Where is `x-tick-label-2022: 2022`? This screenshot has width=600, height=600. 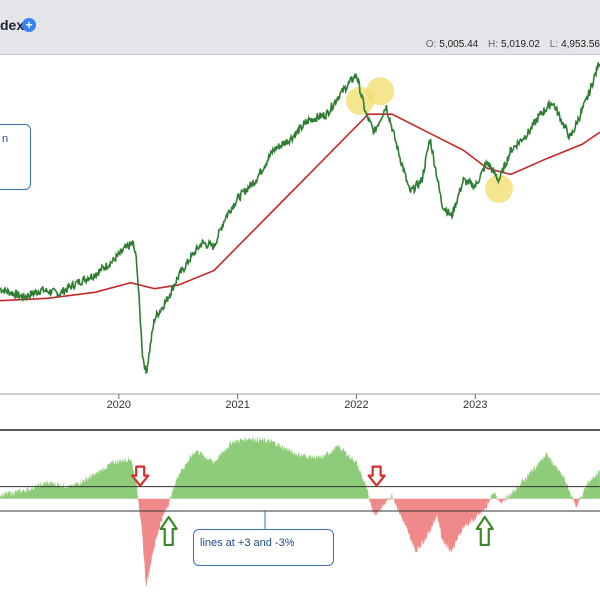 x-tick-label-2022: 2022 is located at coordinates (356, 405).